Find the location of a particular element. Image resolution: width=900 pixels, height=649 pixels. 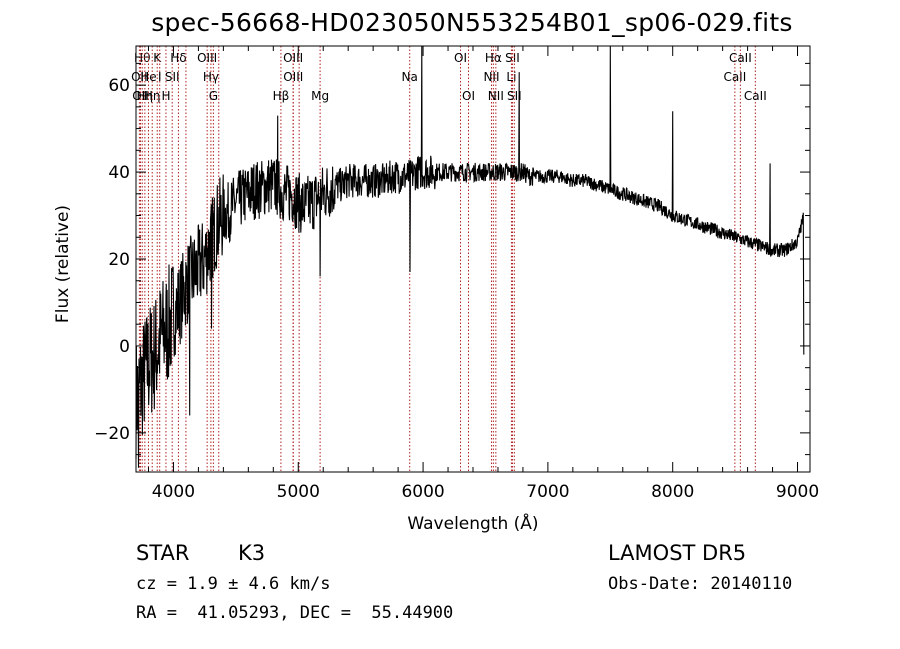

x-tick-label-9000: 9000 is located at coordinates (797, 492).